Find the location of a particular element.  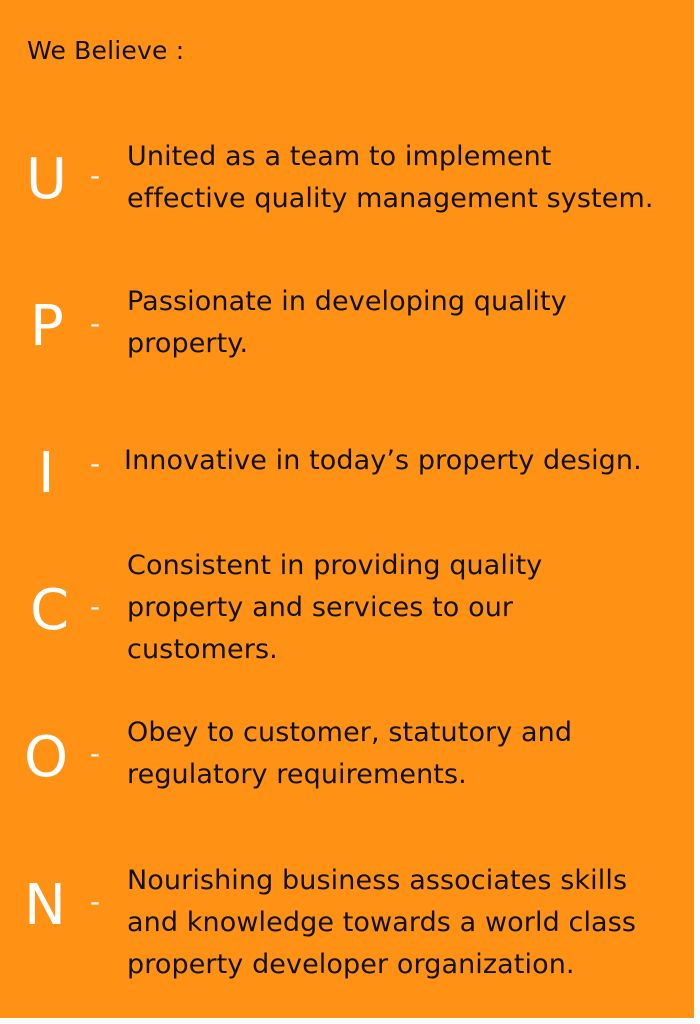

value-description-line: property developer organization. is located at coordinates (351, 964).